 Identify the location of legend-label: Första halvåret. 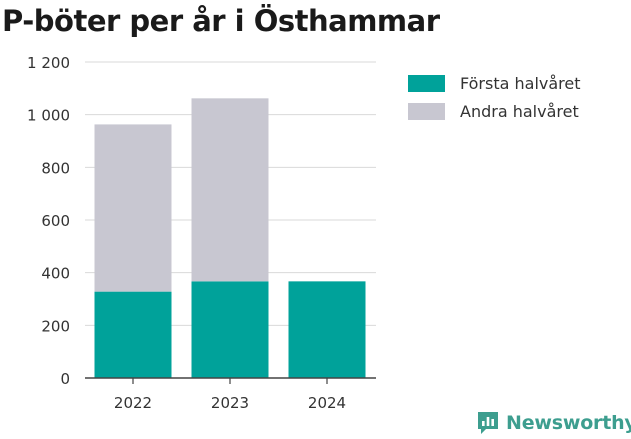
(520, 83).